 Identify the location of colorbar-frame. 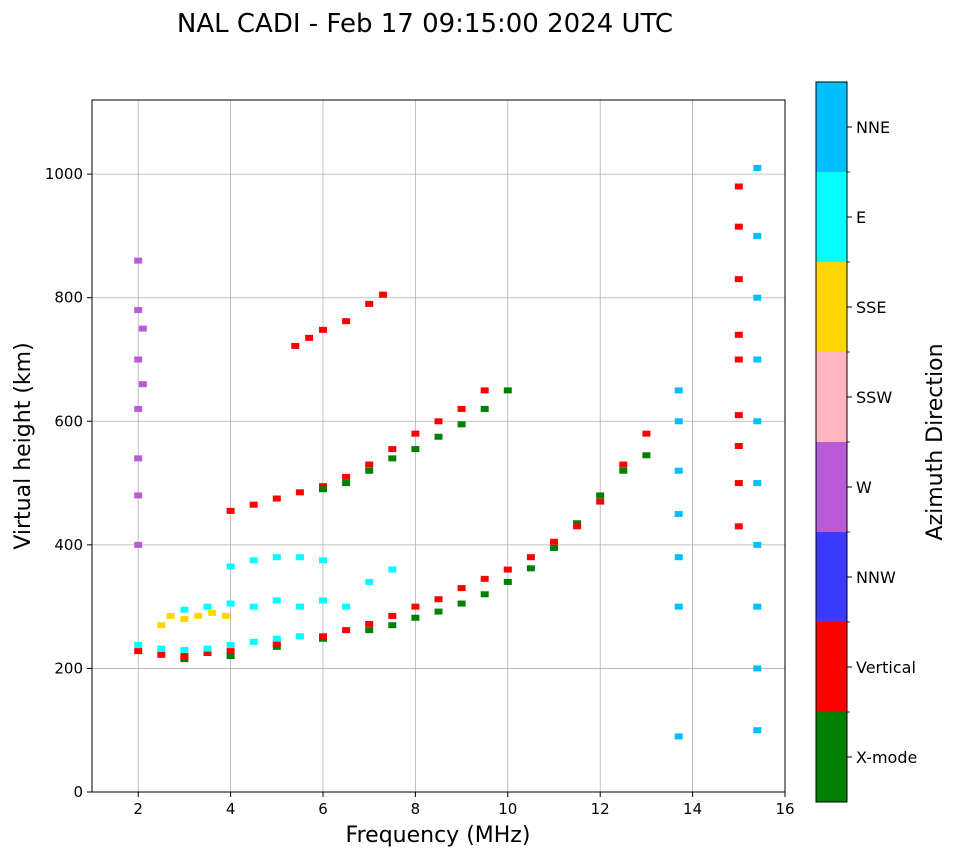
(831, 442).